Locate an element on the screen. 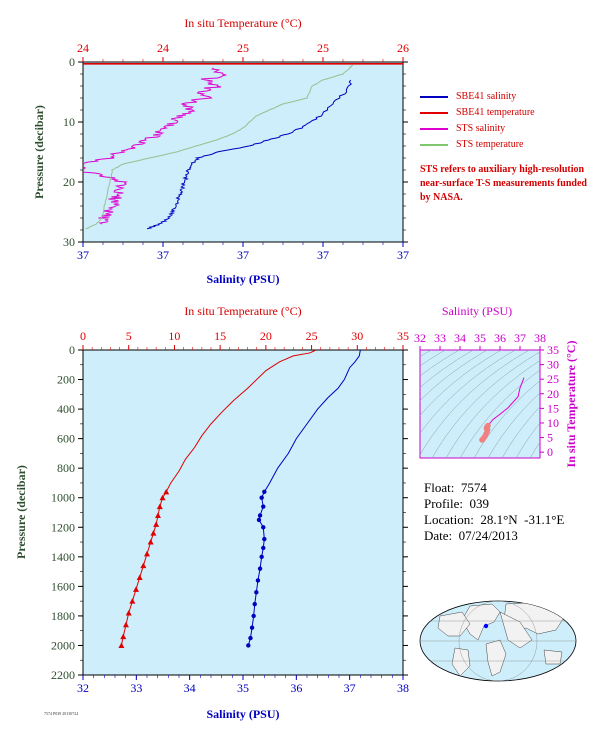  sal-tick-label: 34 is located at coordinates (190, 688).